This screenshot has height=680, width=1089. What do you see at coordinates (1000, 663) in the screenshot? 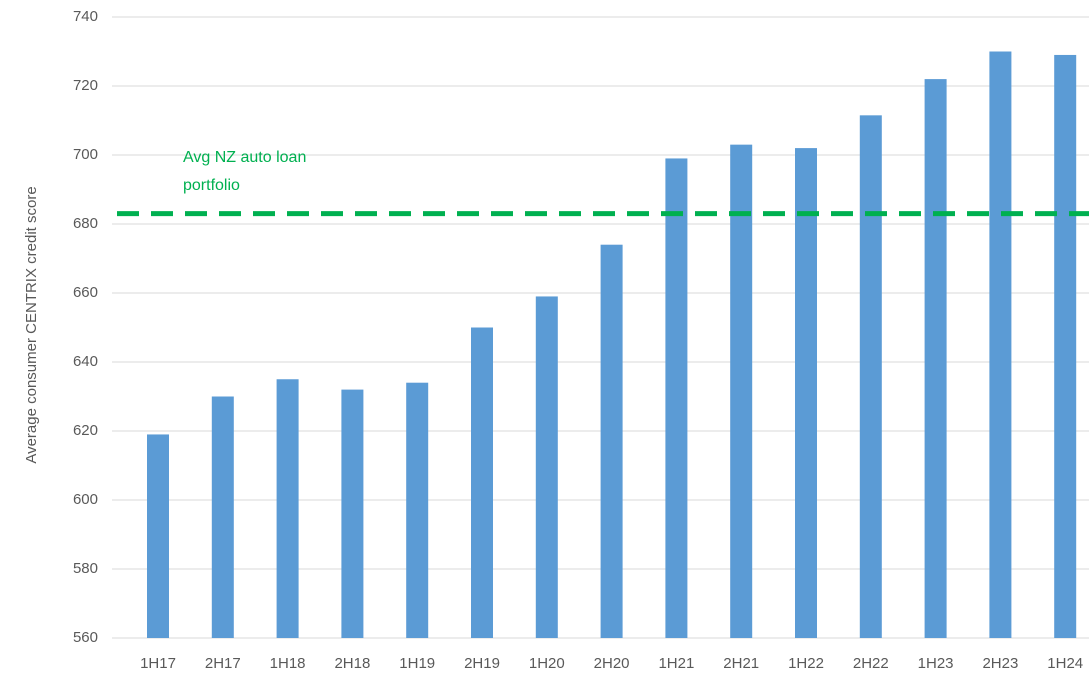
I see `x-tick-label: 2H23` at bounding box center [1000, 663].